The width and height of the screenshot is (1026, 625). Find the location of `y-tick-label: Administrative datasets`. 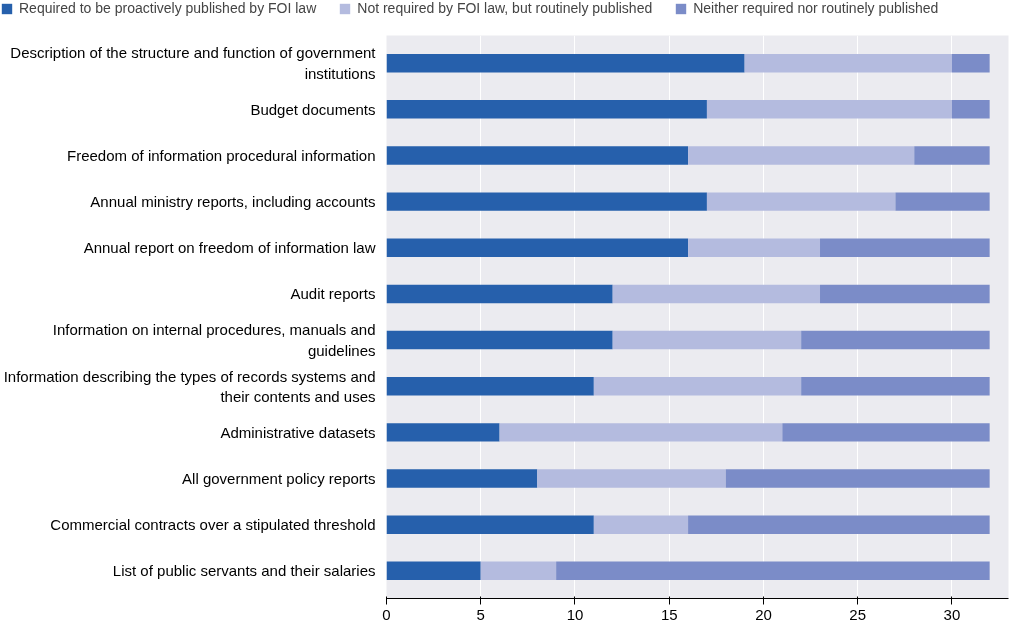

y-tick-label: Administrative datasets is located at coordinates (298, 432).